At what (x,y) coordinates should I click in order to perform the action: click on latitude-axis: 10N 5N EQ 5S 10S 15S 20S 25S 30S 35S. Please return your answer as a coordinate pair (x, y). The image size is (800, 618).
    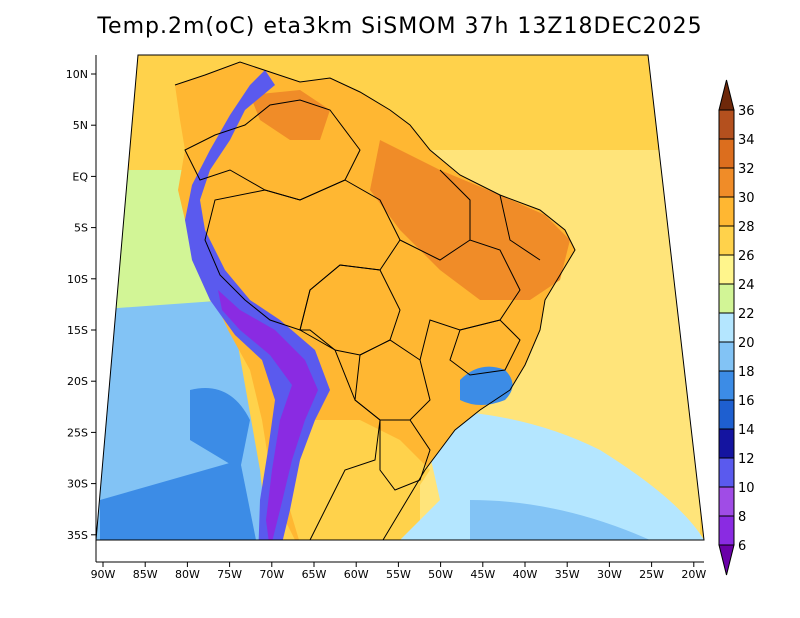
    Looking at the image, I should click on (81, 305).